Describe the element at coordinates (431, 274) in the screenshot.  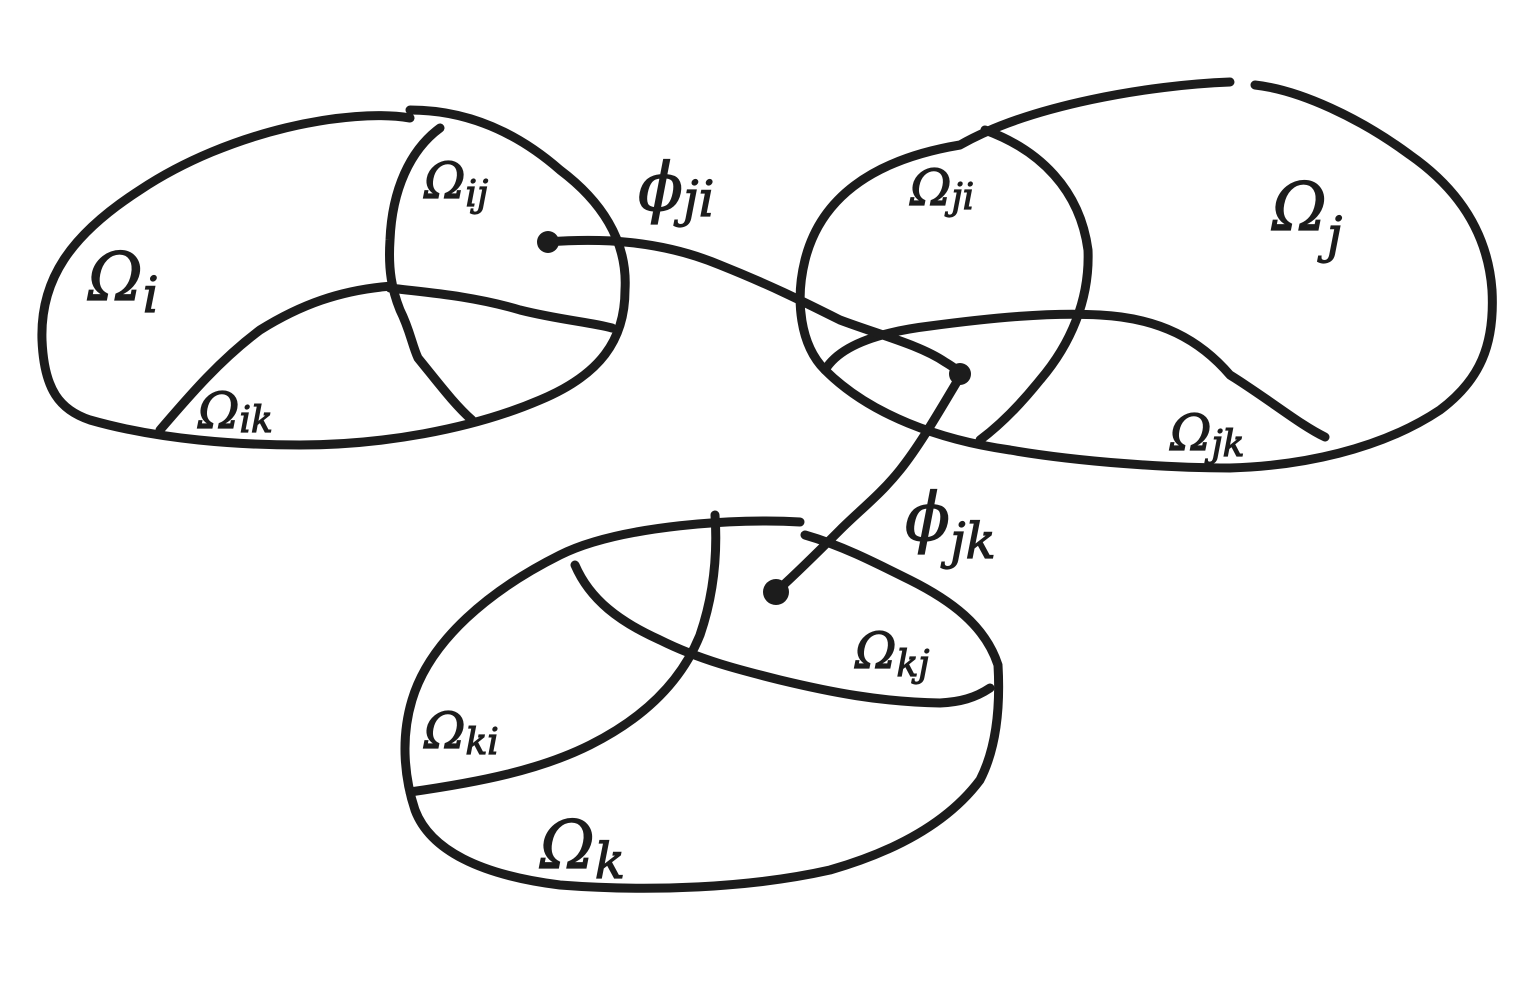
I see `region-omega-i-ij-boundary` at that location.